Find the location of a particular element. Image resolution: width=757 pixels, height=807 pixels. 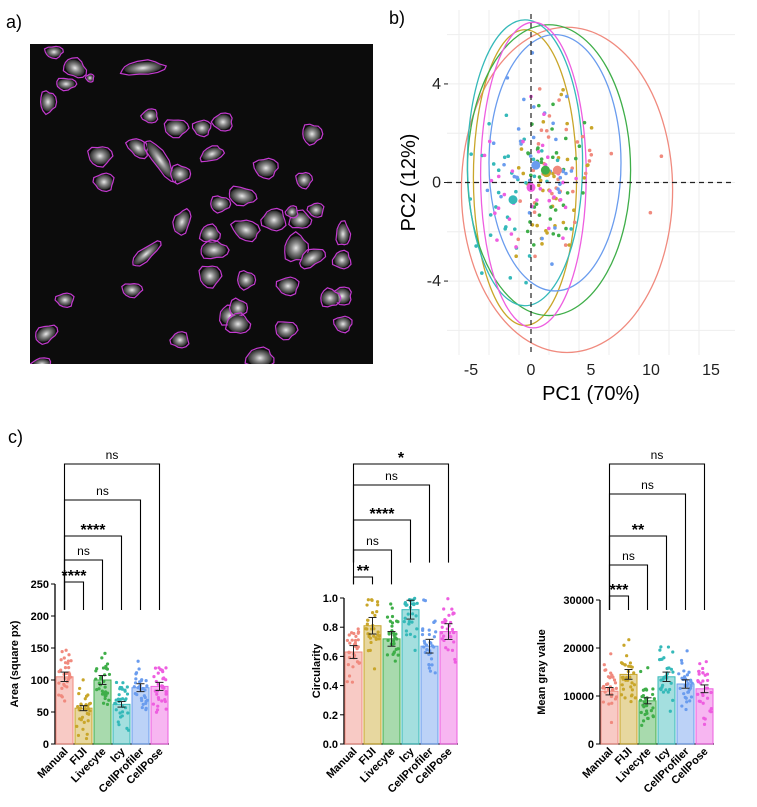

significance-label: * is located at coordinates (401, 458).